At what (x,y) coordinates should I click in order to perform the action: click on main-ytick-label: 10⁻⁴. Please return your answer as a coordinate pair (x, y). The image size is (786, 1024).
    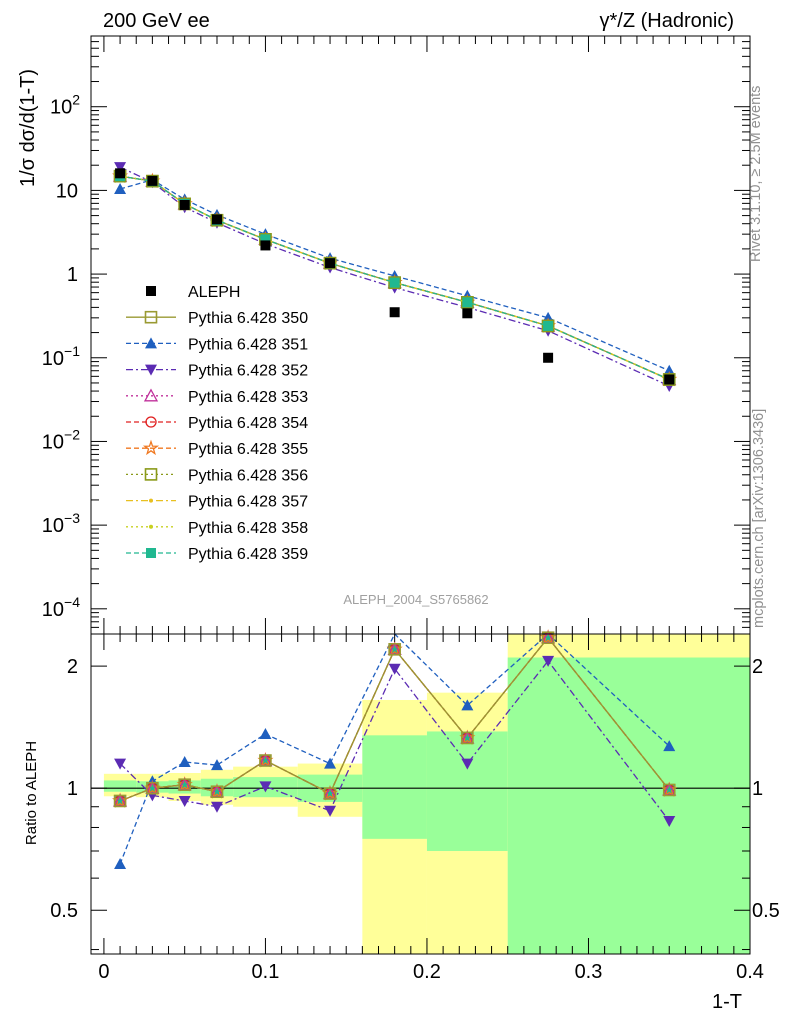
    Looking at the image, I should click on (61, 607).